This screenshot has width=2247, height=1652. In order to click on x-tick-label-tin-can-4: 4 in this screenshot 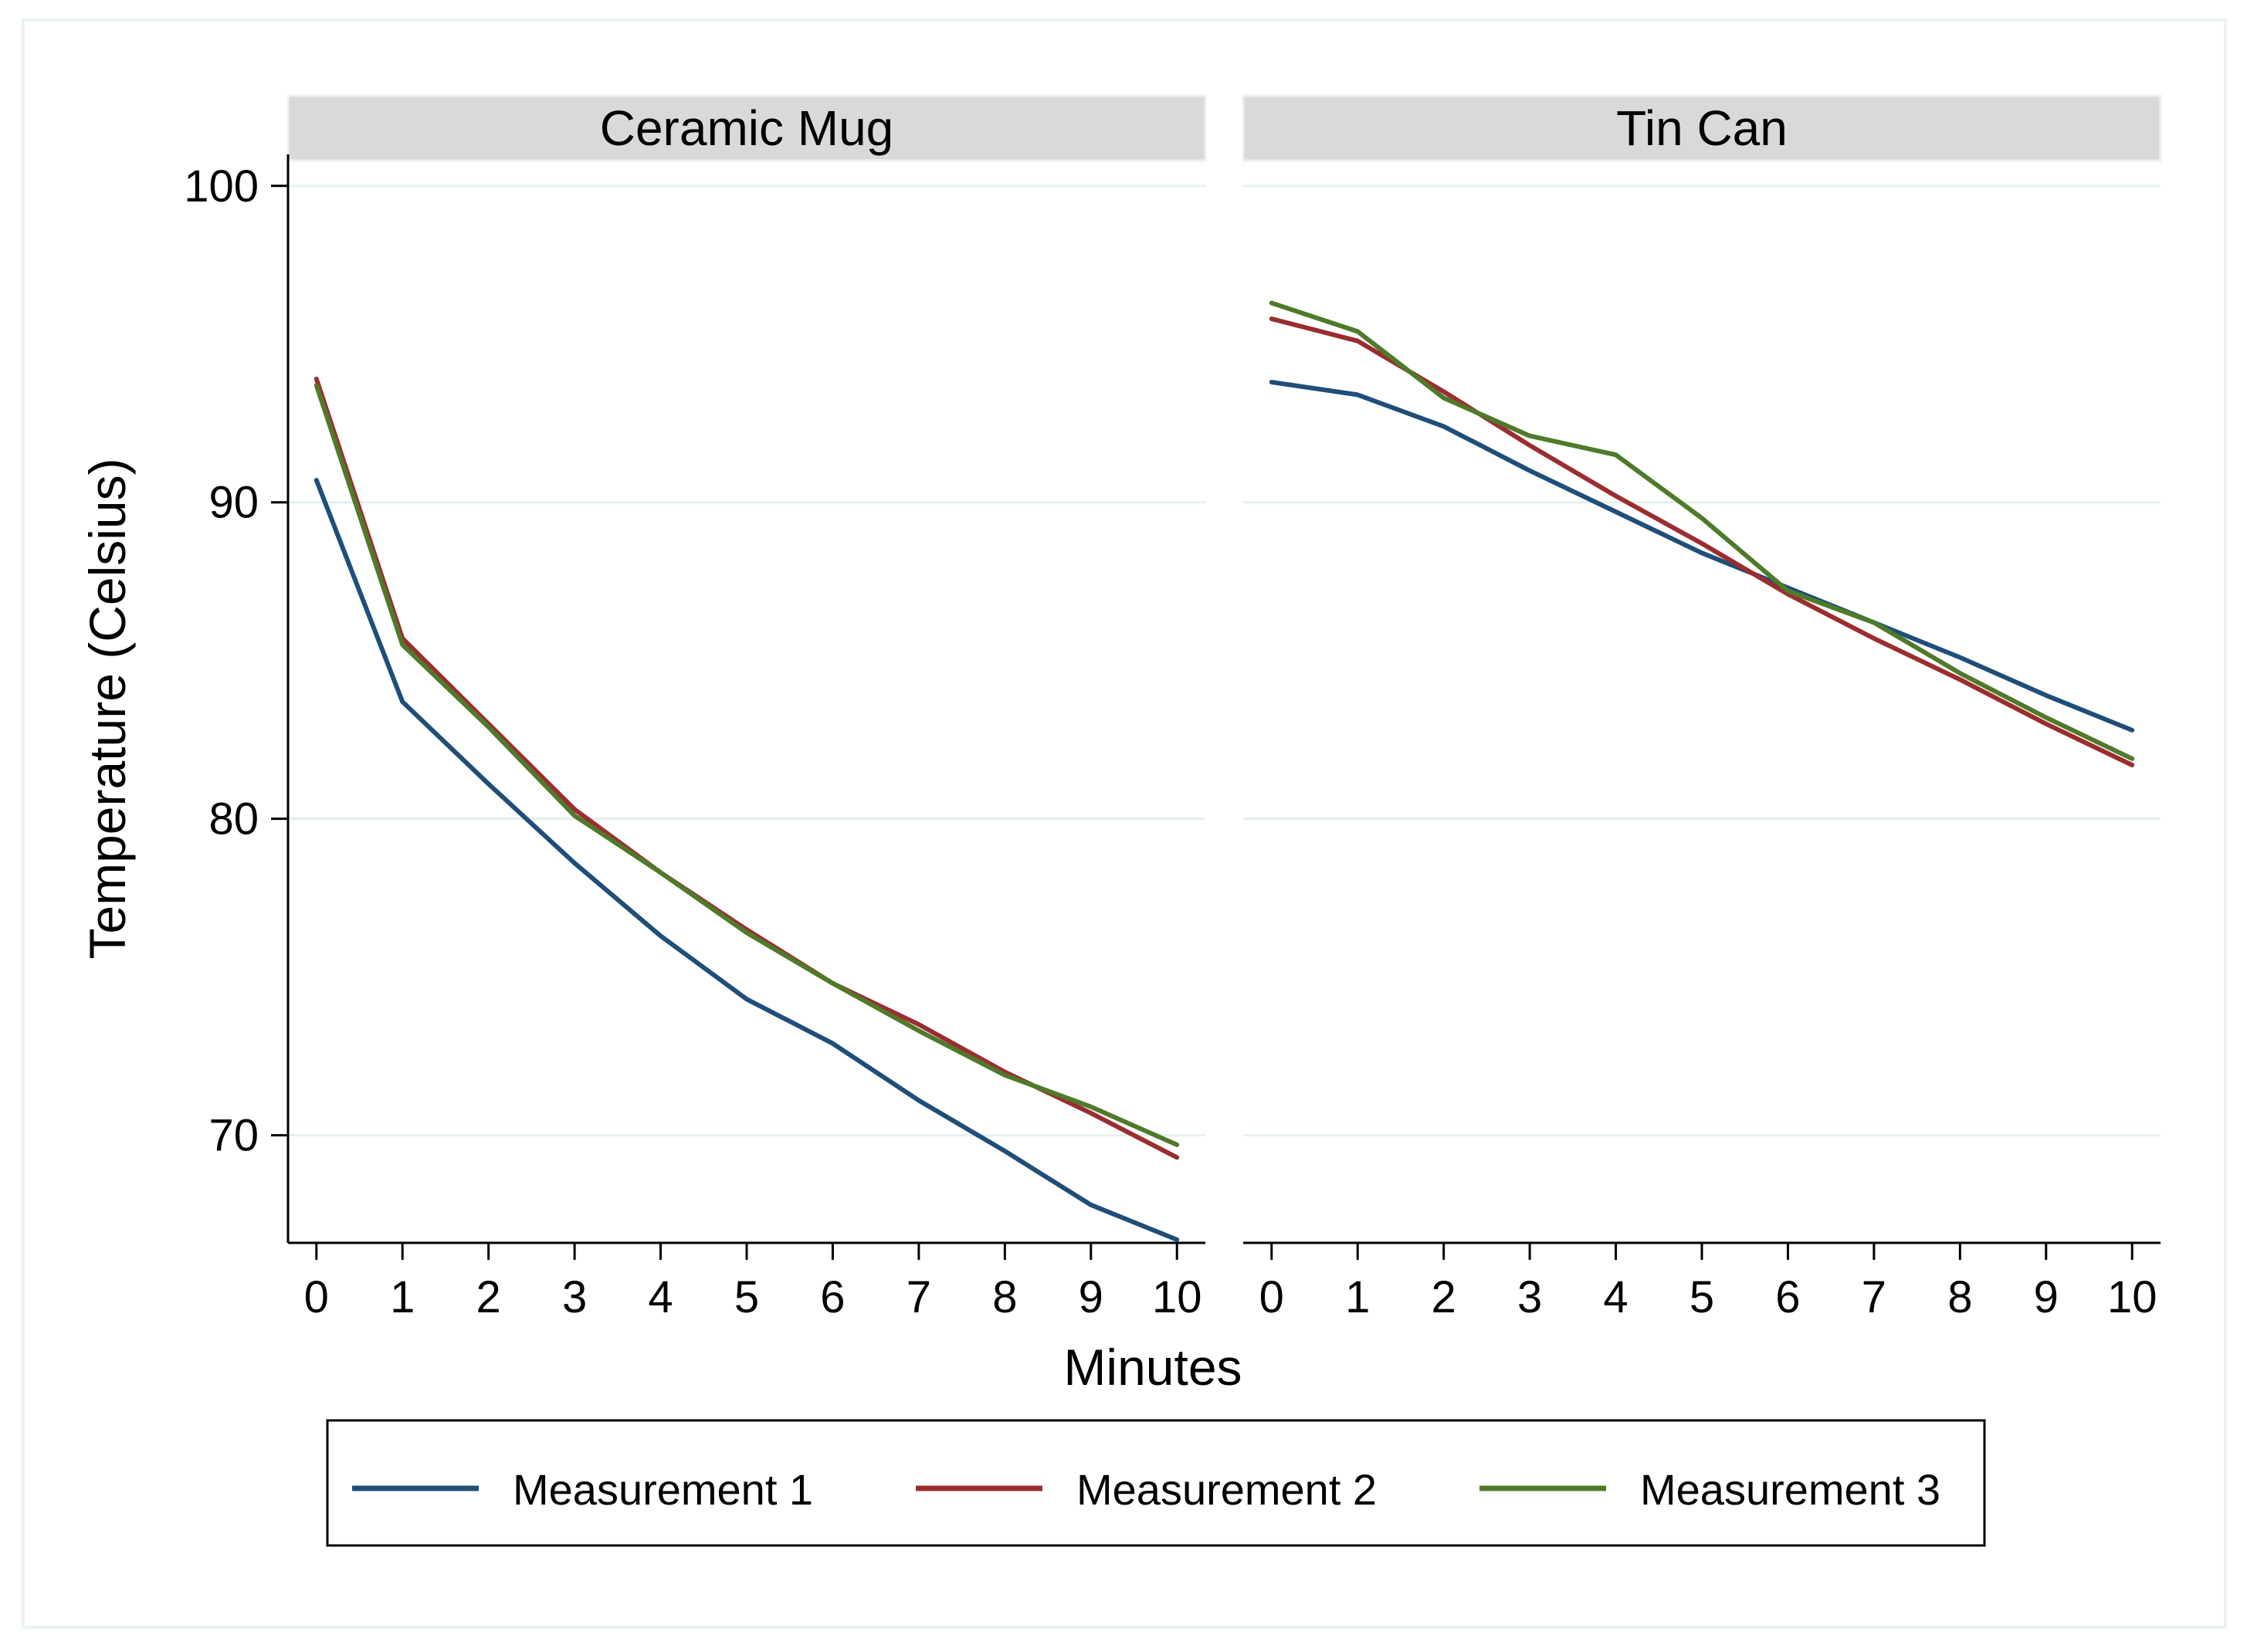, I will do `click(1615, 1297)`.